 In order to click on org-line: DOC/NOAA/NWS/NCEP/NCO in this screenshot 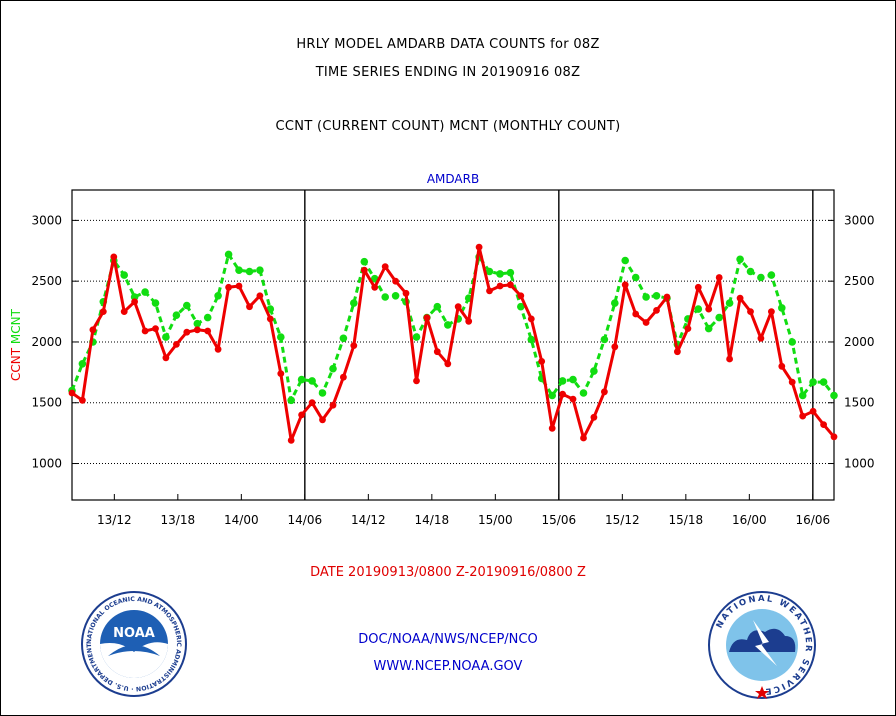, I will do `click(448, 639)`.